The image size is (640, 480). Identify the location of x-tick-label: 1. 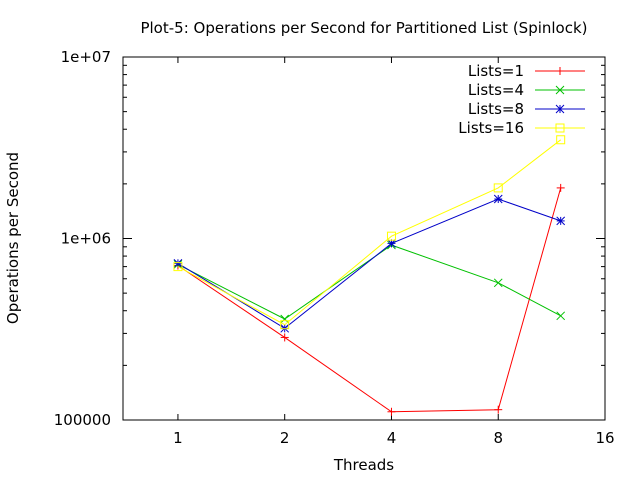
(178, 438).